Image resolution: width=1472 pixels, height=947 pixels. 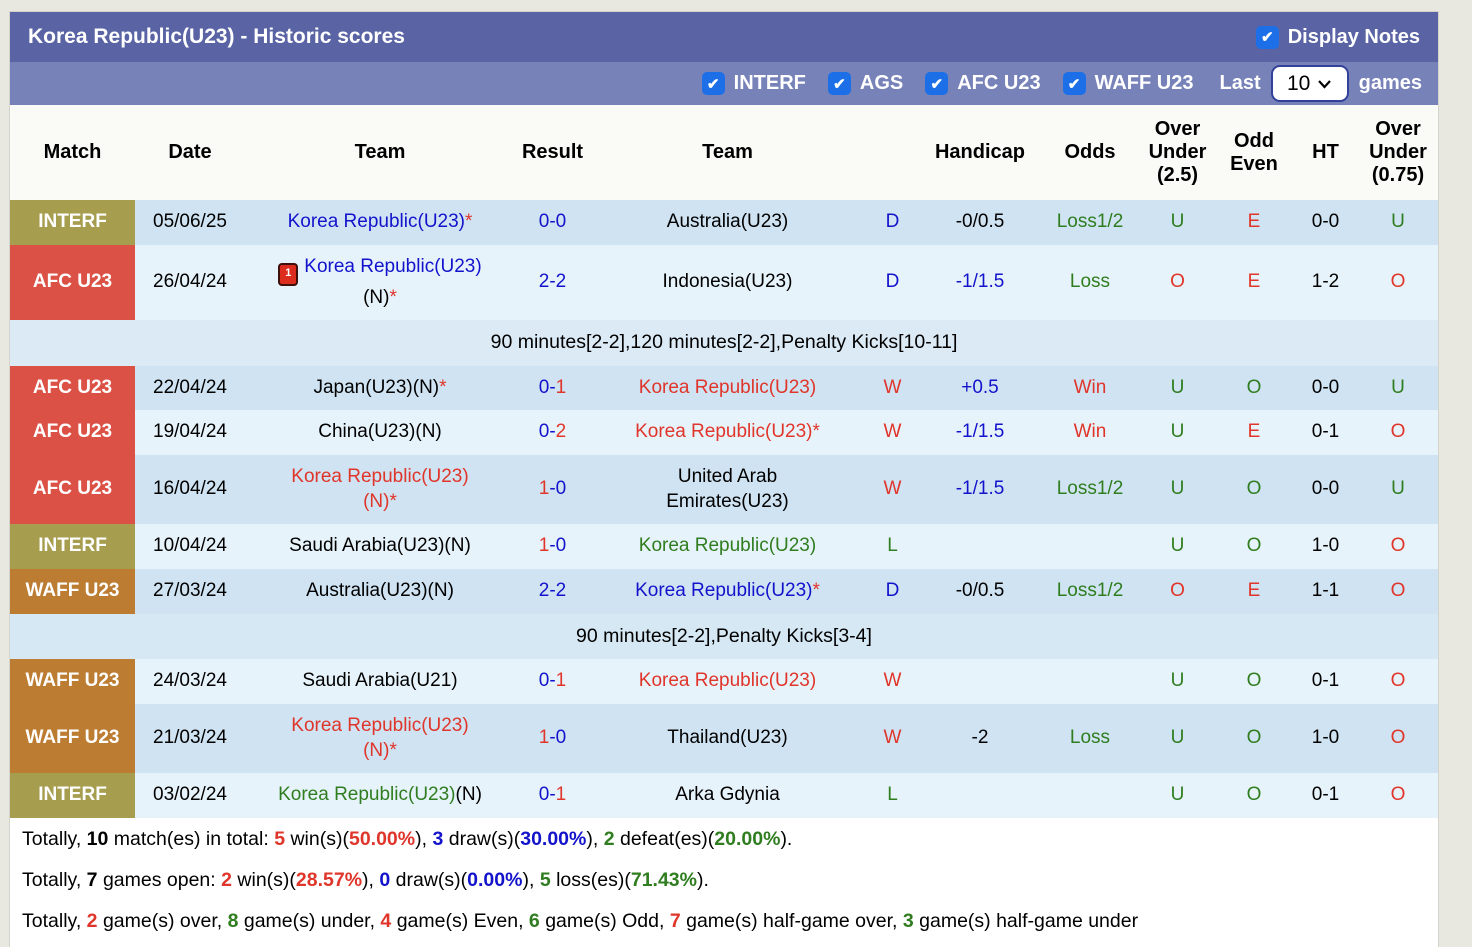 What do you see at coordinates (97, 838) in the screenshot?
I see `text-part: 10` at bounding box center [97, 838].